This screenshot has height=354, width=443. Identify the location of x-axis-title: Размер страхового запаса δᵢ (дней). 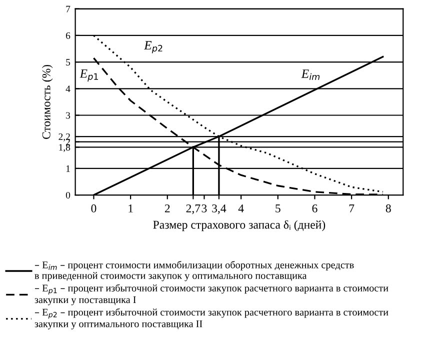
(239, 226).